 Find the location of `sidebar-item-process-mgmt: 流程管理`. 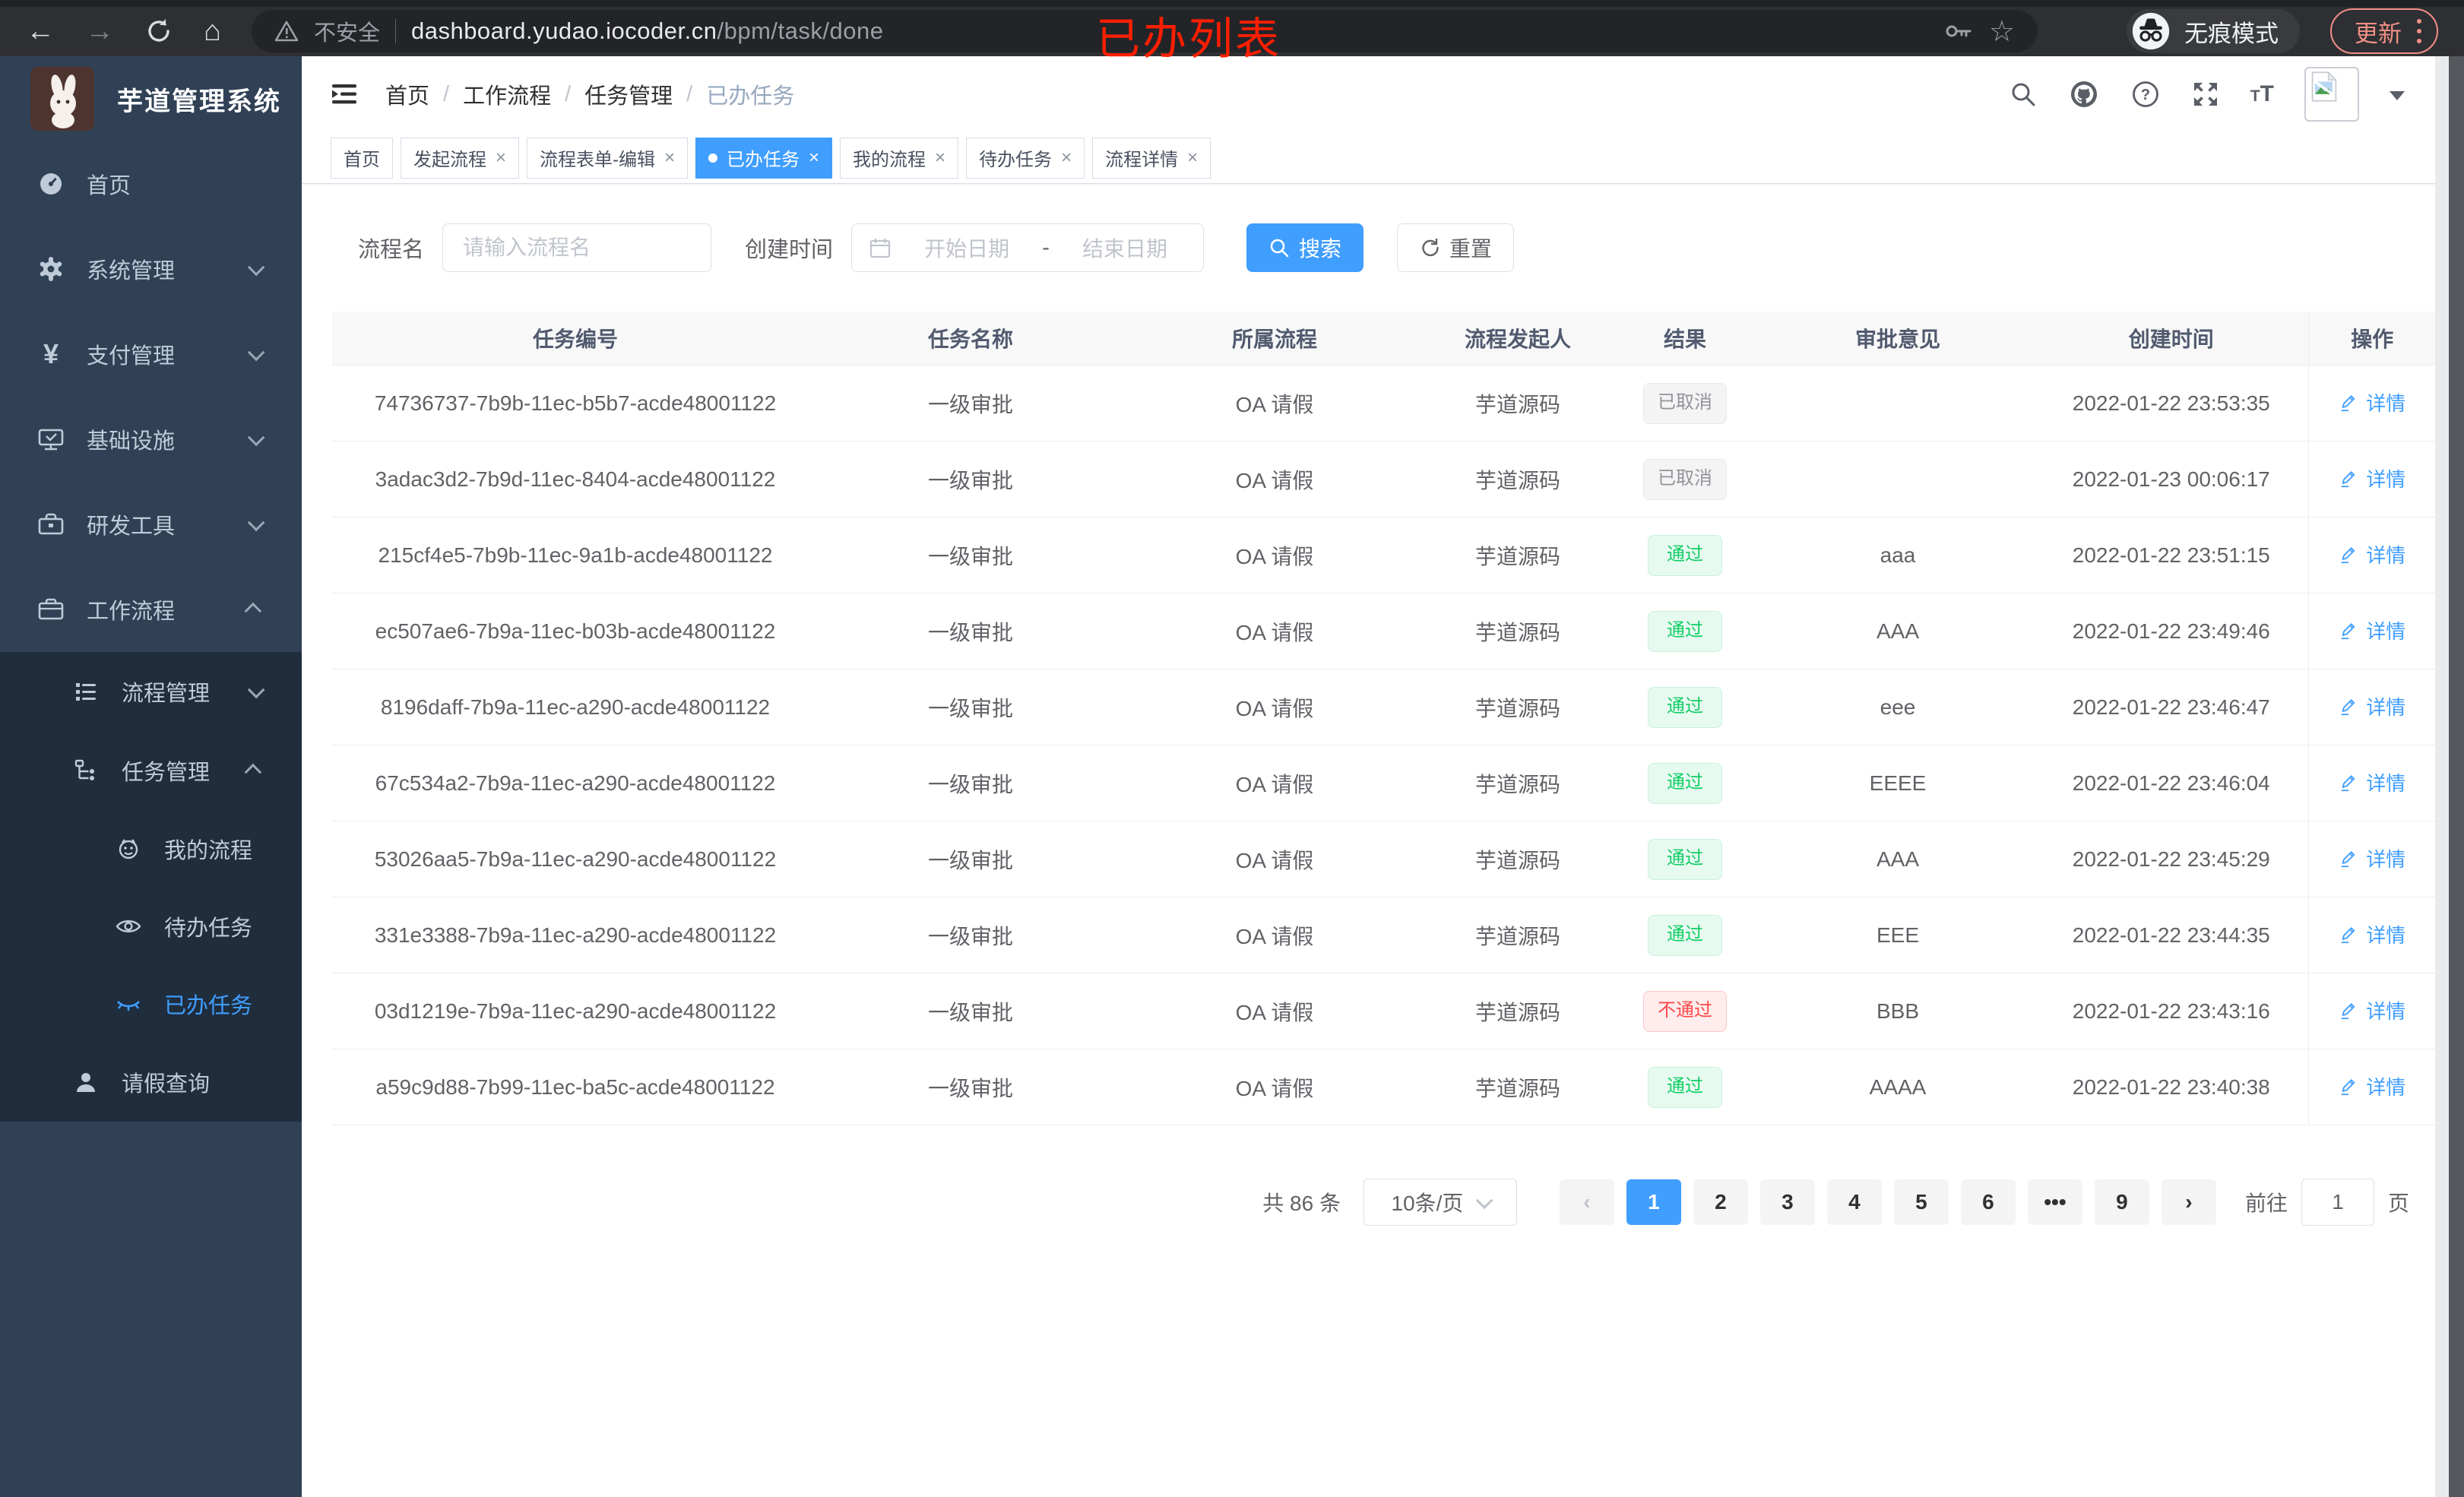

sidebar-item-process-mgmt: 流程管理 is located at coordinates (151, 691).